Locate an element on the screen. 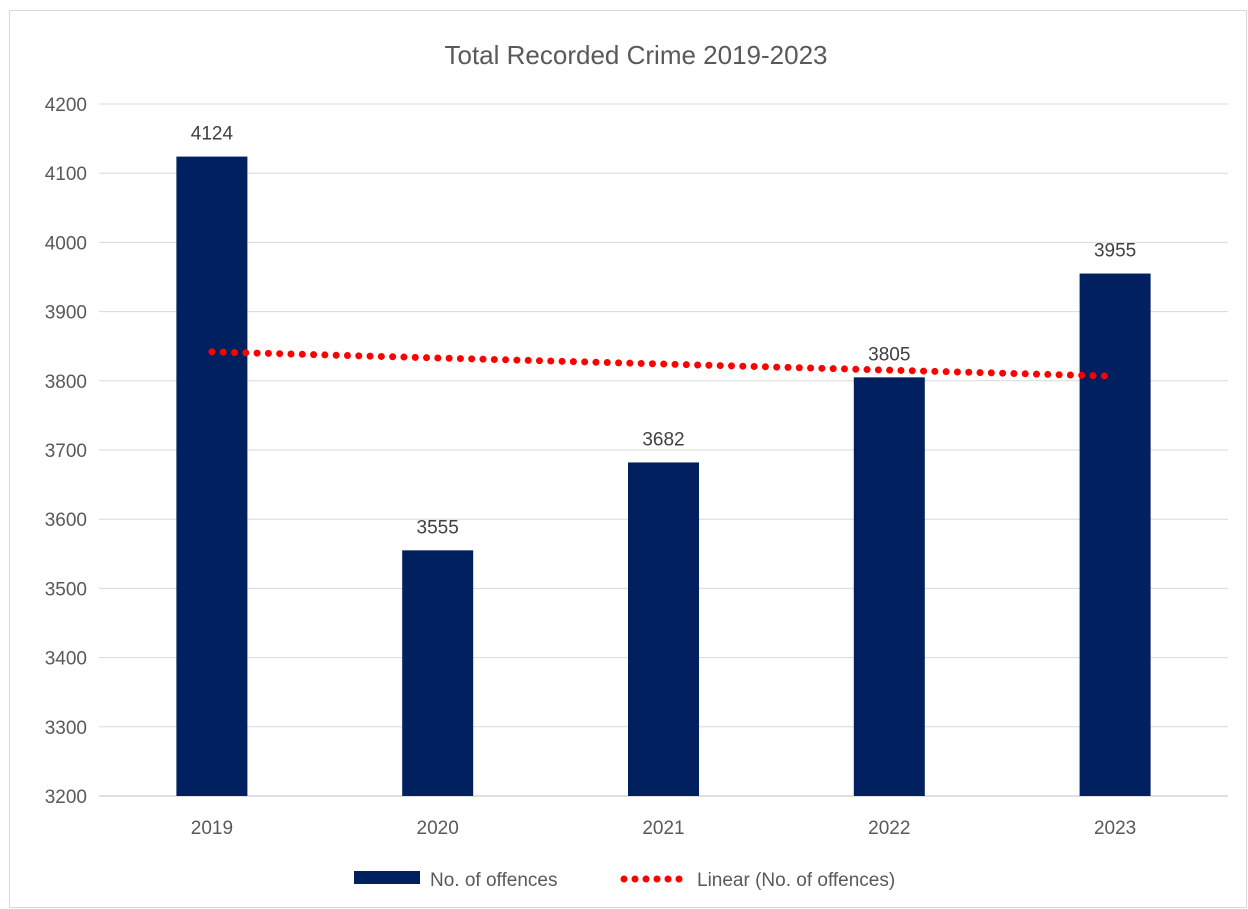  trendline-linear is located at coordinates (663, 364).